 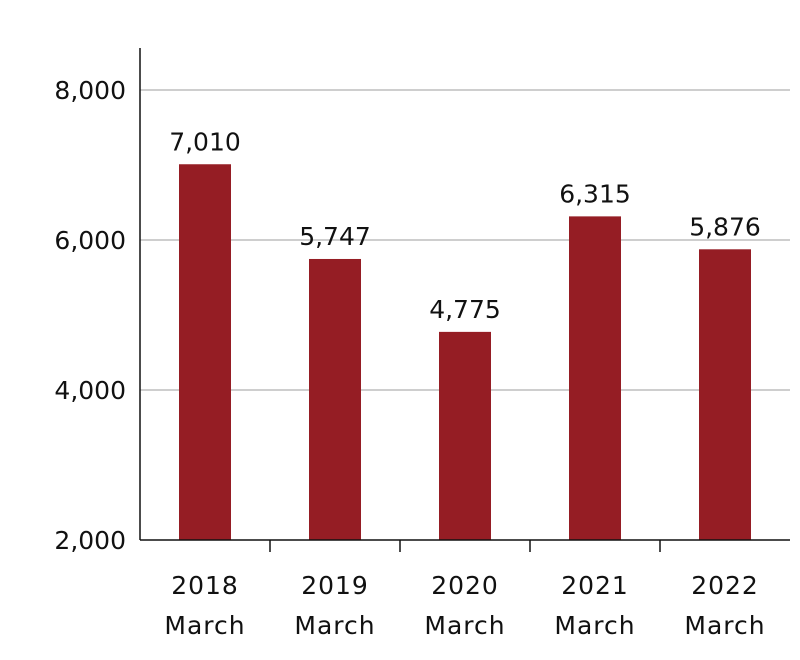 I want to click on x-tick-label-year-2020: 2020, so click(x=465, y=585).